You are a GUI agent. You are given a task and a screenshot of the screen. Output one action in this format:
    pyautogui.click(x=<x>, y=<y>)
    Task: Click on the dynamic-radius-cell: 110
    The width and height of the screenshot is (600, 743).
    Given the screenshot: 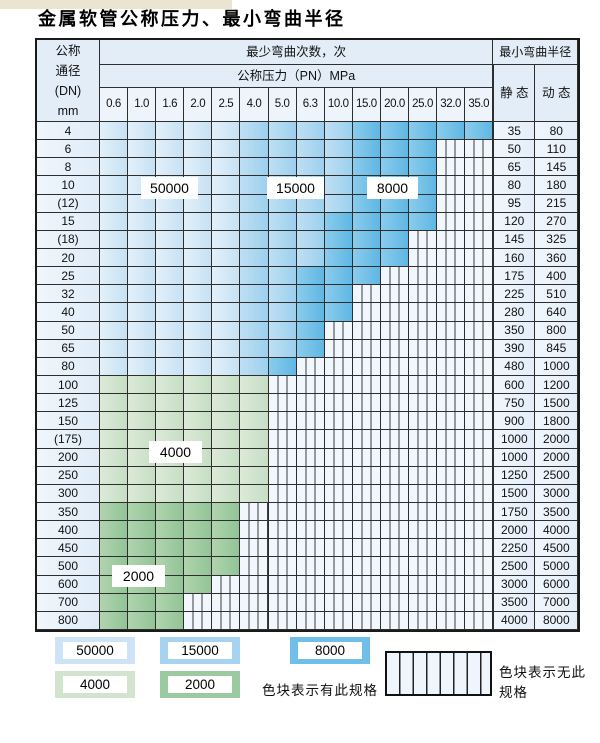 What is the action you would take?
    pyautogui.click(x=557, y=149)
    